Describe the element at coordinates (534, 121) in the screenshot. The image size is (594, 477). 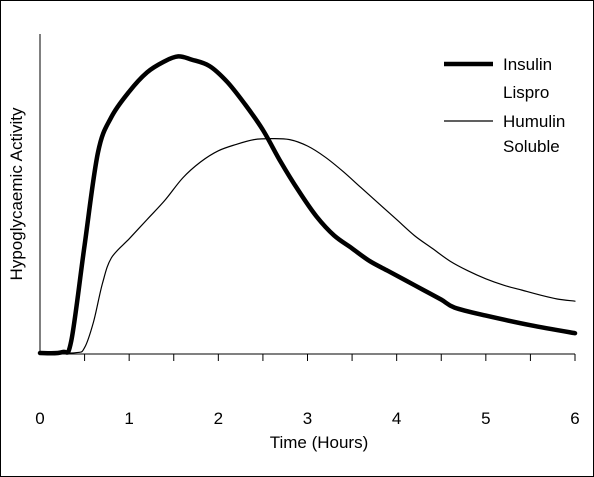
I see `legend-label-humulin-soluble-line1: Humulin` at that location.